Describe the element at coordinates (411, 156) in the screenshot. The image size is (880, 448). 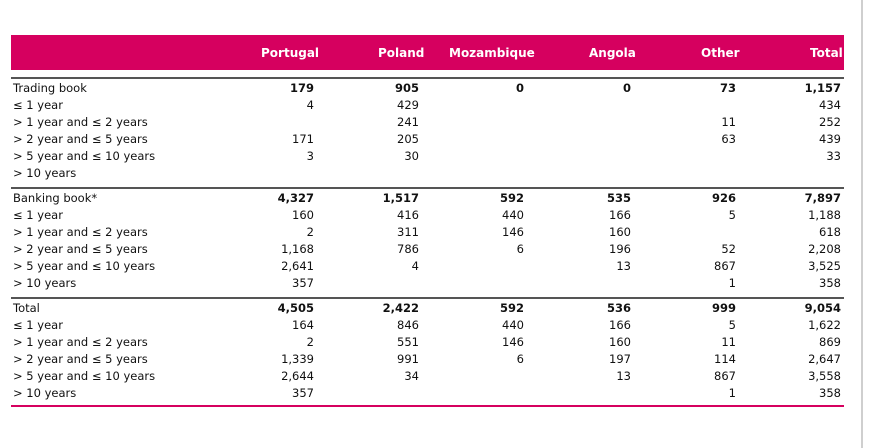
I see `table-cell: 30` at that location.